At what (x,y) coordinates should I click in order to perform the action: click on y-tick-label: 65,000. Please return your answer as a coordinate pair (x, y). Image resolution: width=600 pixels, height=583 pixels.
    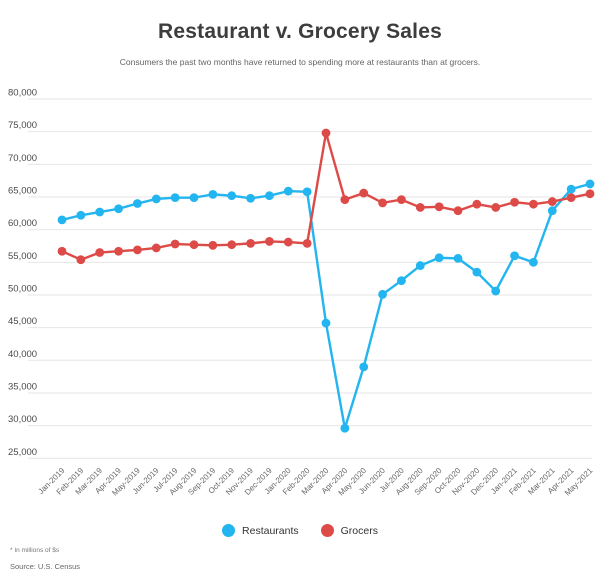
    Looking at the image, I should click on (22, 190).